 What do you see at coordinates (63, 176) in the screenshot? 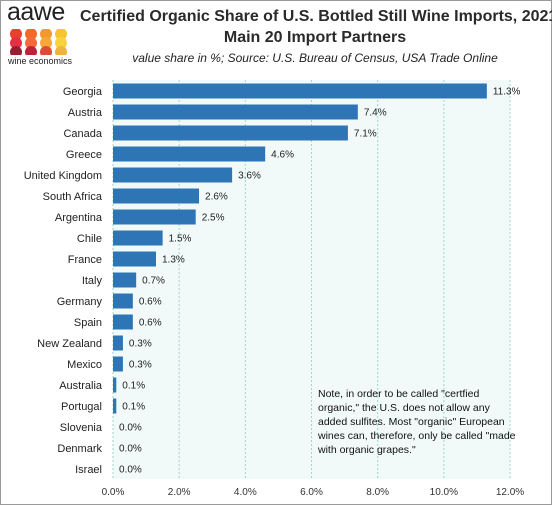
I see `category-label: United Kingdom` at bounding box center [63, 176].